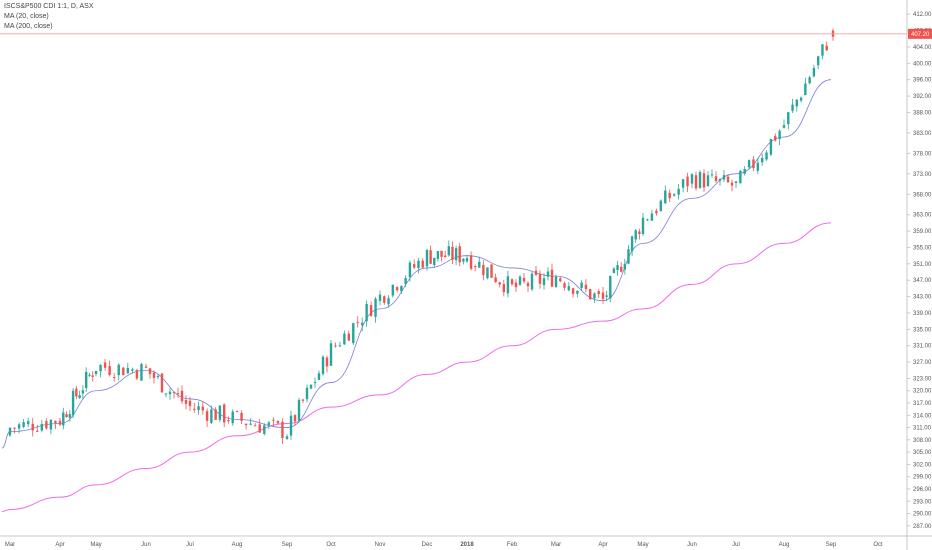 Image resolution: width=932 pixels, height=550 pixels. I want to click on y-tick-label: 343.00, so click(922, 298).